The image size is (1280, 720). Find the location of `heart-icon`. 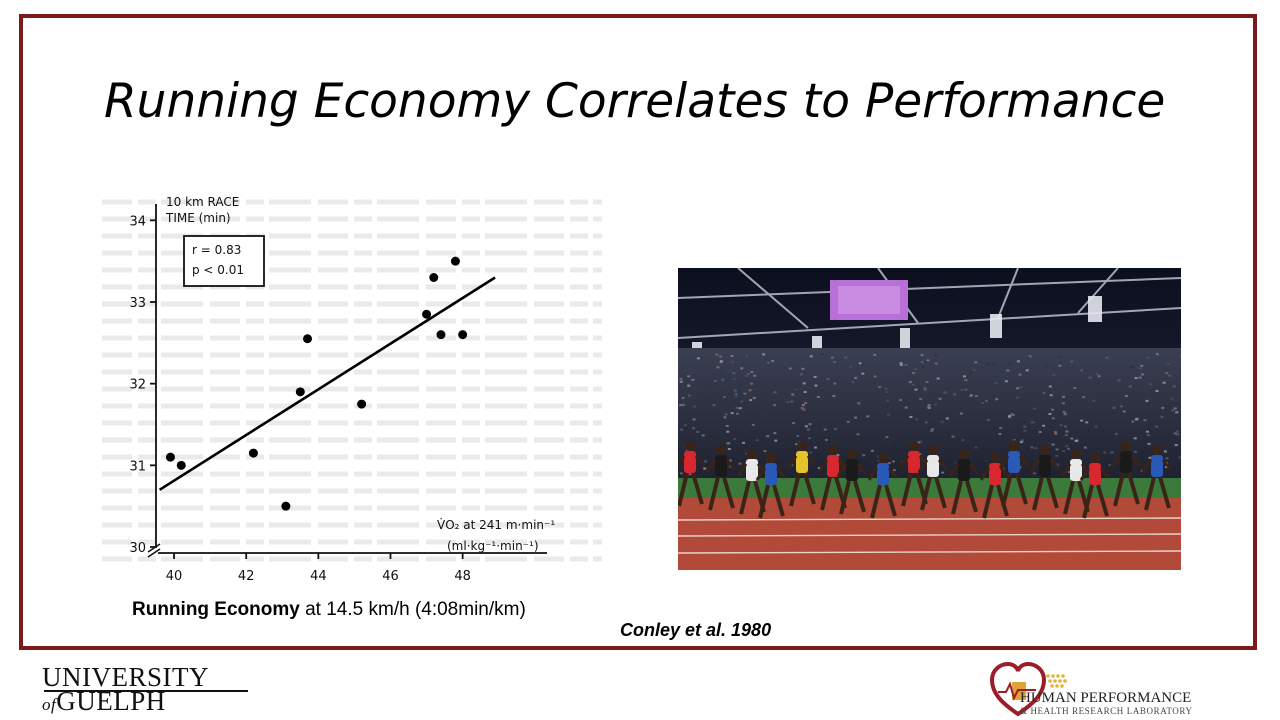

heart-icon is located at coordinates (1028, 689).